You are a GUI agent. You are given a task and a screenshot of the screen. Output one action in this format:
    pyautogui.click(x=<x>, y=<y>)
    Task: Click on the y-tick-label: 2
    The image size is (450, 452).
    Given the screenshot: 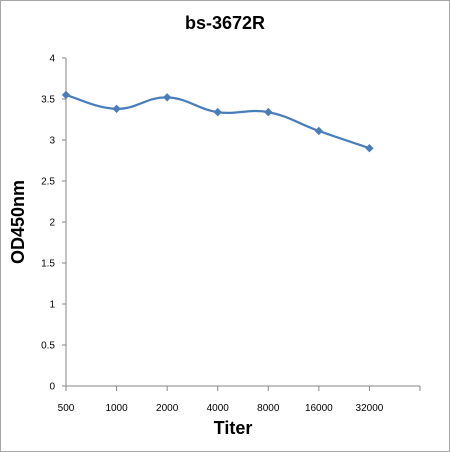 What is the action you would take?
    pyautogui.click(x=52, y=223)
    